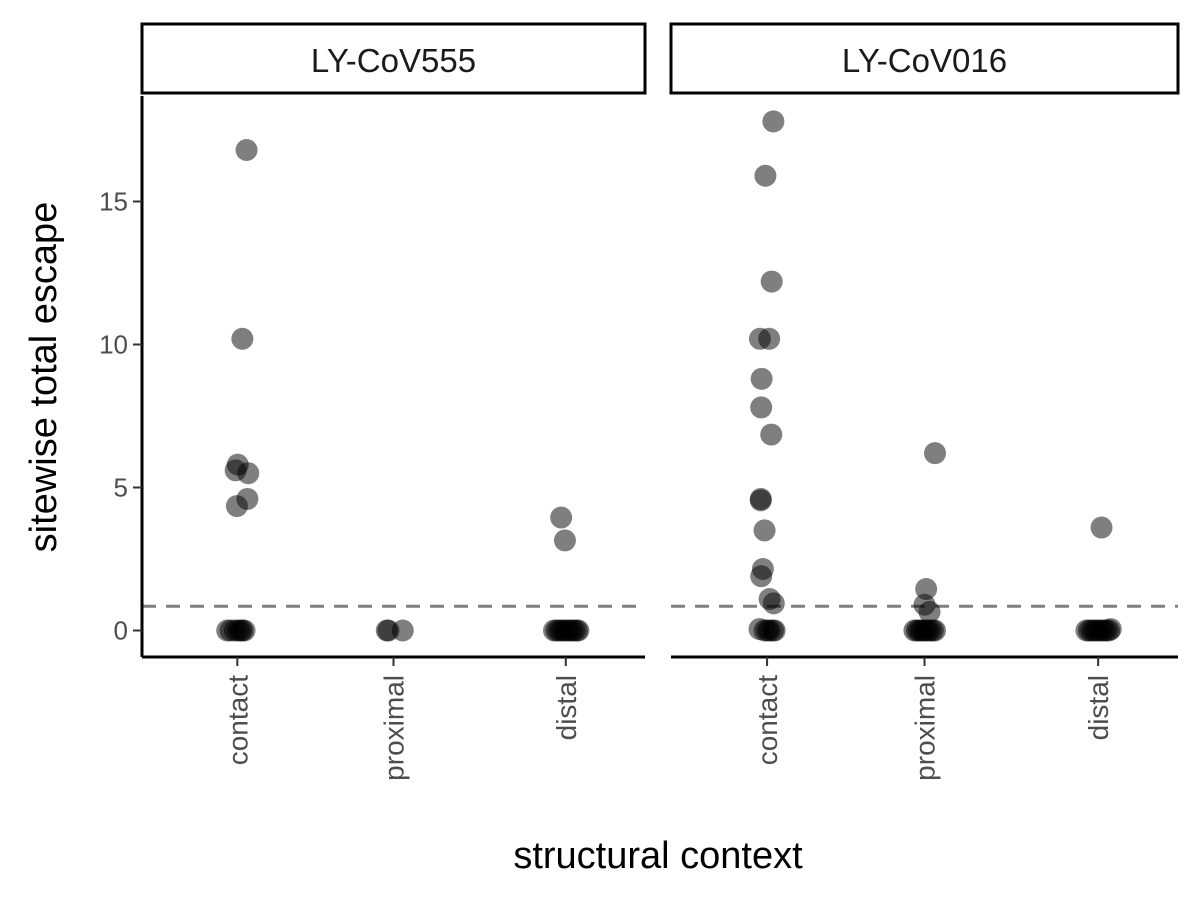 The width and height of the screenshot is (1200, 900). Describe the element at coordinates (121, 631) in the screenshot. I see `y-tick-label: 0` at that location.